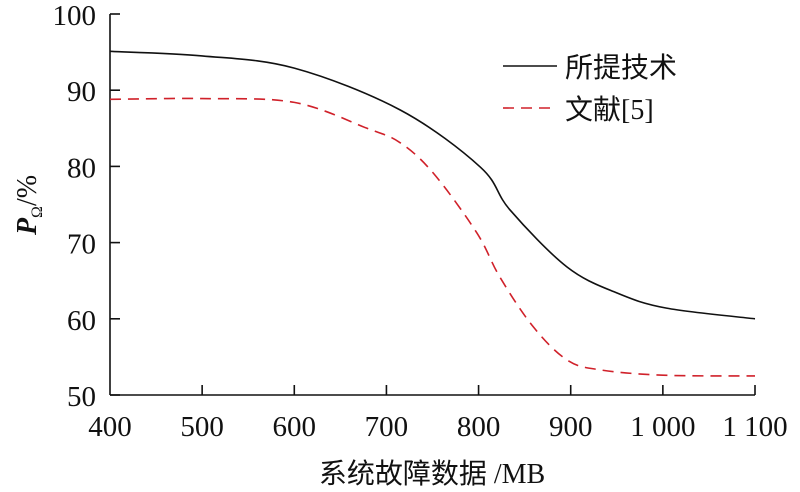 The height and width of the screenshot is (492, 800). Describe the element at coordinates (621, 68) in the screenshot. I see `legend-label-0: 所提技术` at that location.